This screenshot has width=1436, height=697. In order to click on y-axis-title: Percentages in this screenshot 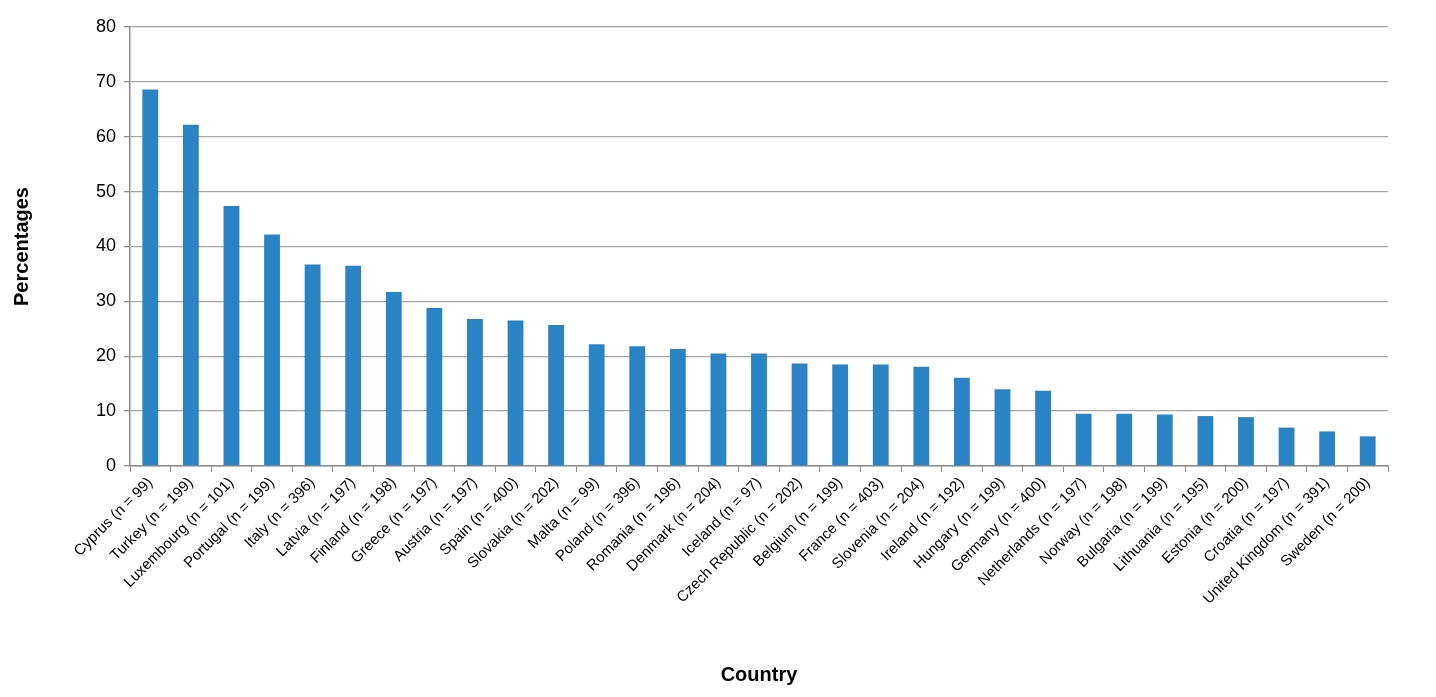, I will do `click(20, 246)`.